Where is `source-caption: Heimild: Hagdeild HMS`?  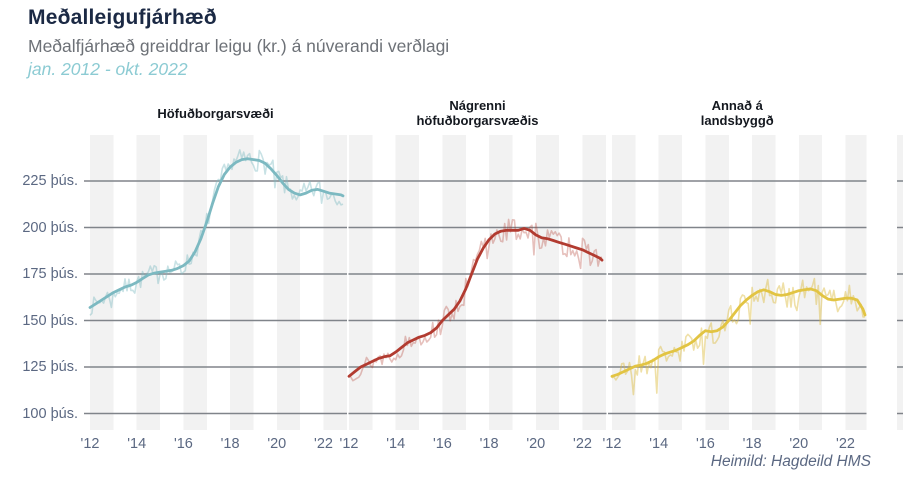 source-caption: Heimild: Hagdeild HMS is located at coordinates (790, 461).